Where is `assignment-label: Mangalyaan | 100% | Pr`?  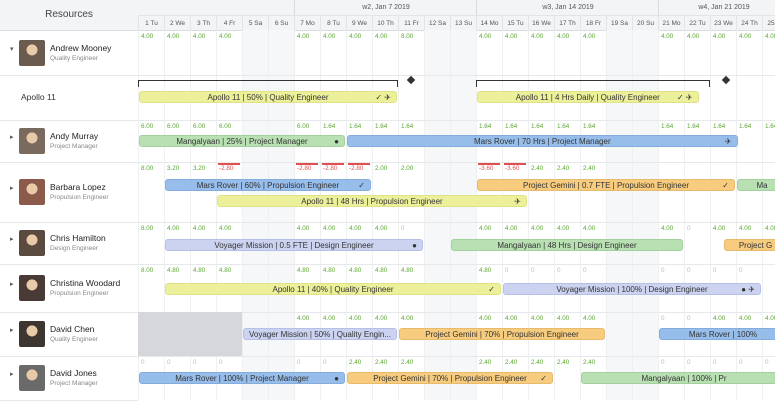 assignment-label: Mangalyaan | 100% | Pr is located at coordinates (684, 378).